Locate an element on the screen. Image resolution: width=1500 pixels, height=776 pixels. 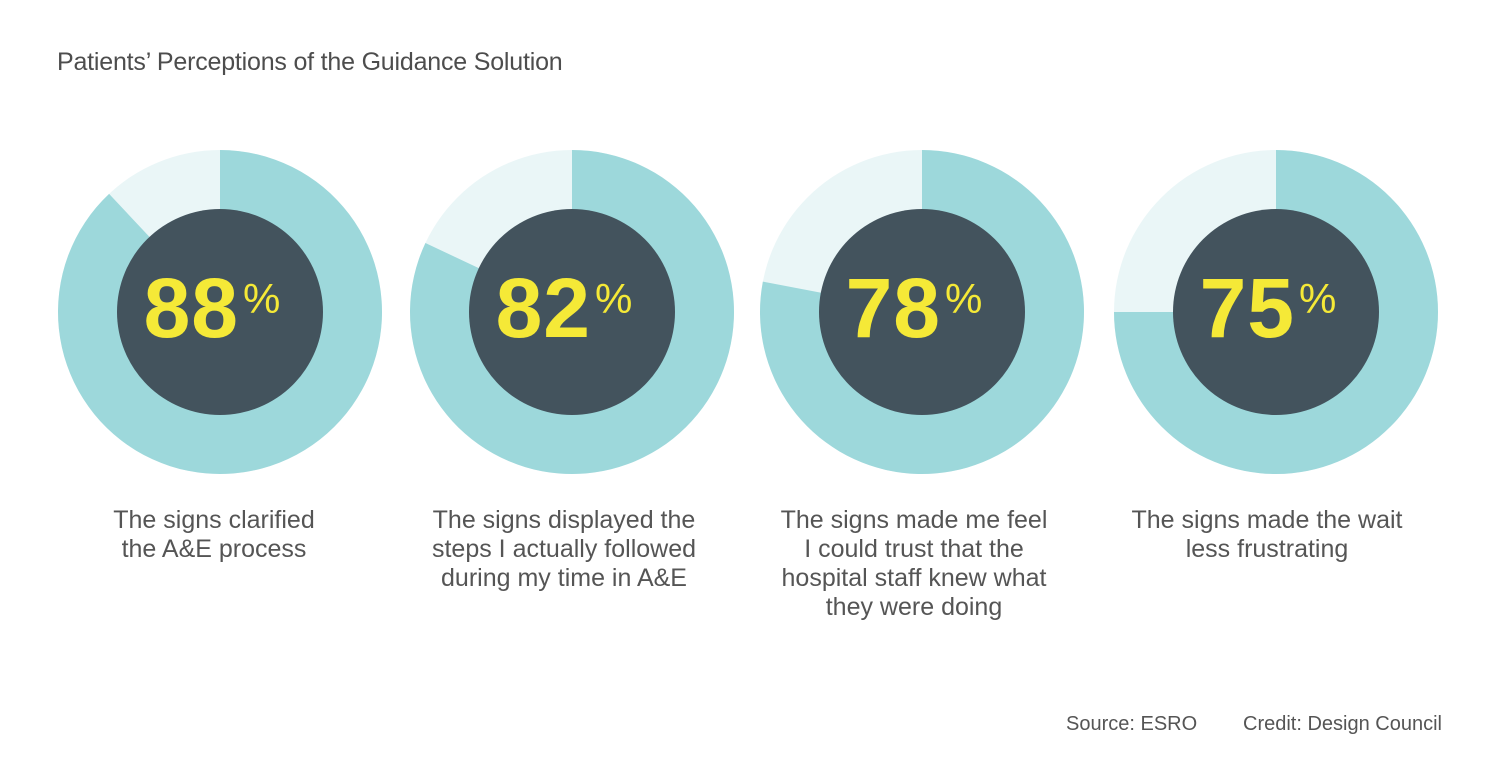
value-number: 82 is located at coordinates (543, 308).